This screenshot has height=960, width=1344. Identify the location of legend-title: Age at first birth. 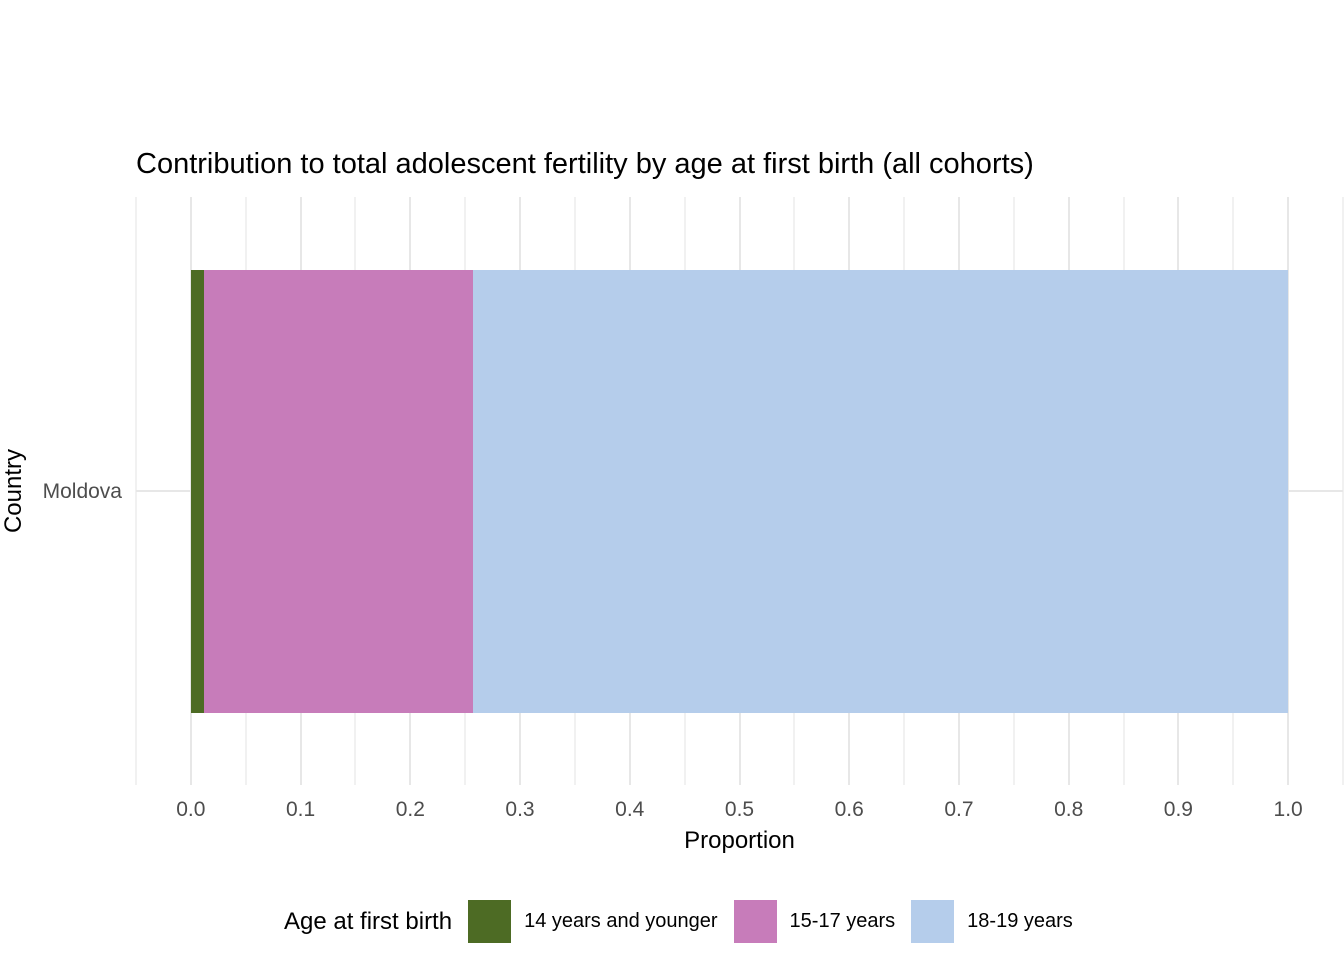
(368, 921).